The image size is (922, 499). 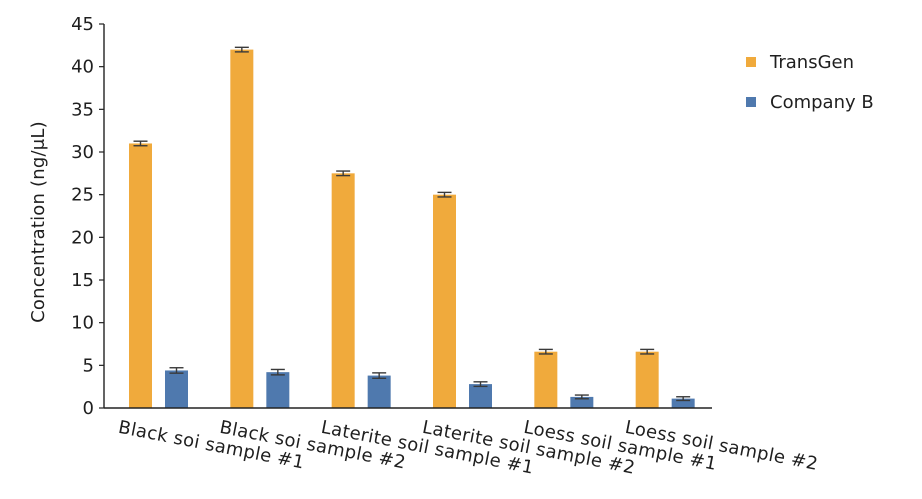 What do you see at coordinates (38, 222) in the screenshot?
I see `y-axis-label: Concentration (ng/μL)` at bounding box center [38, 222].